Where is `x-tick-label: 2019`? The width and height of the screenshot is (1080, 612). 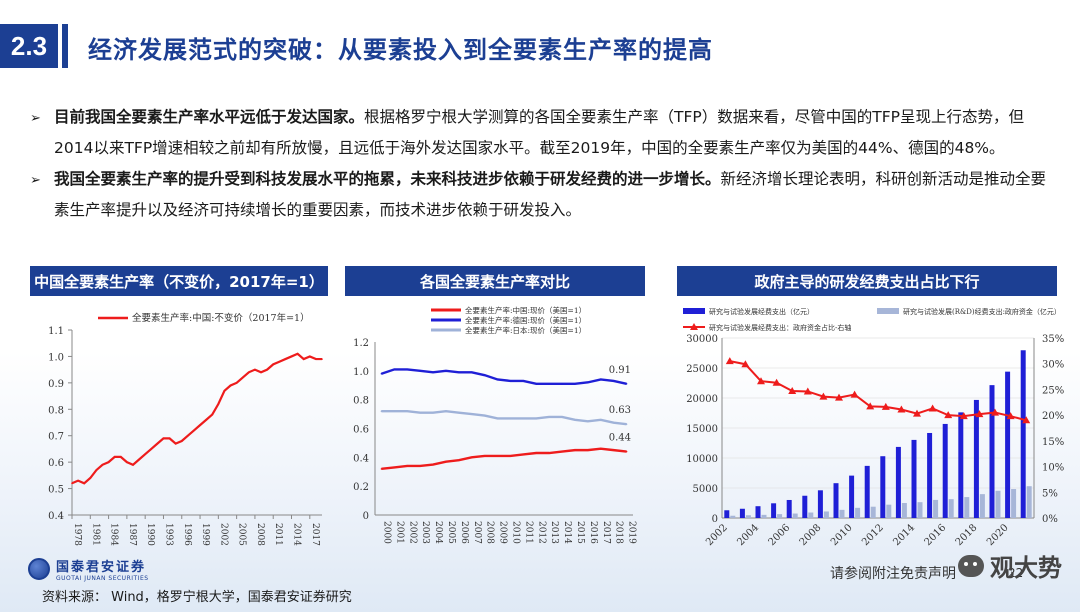
x-tick-label: 2019 is located at coordinates (632, 532).